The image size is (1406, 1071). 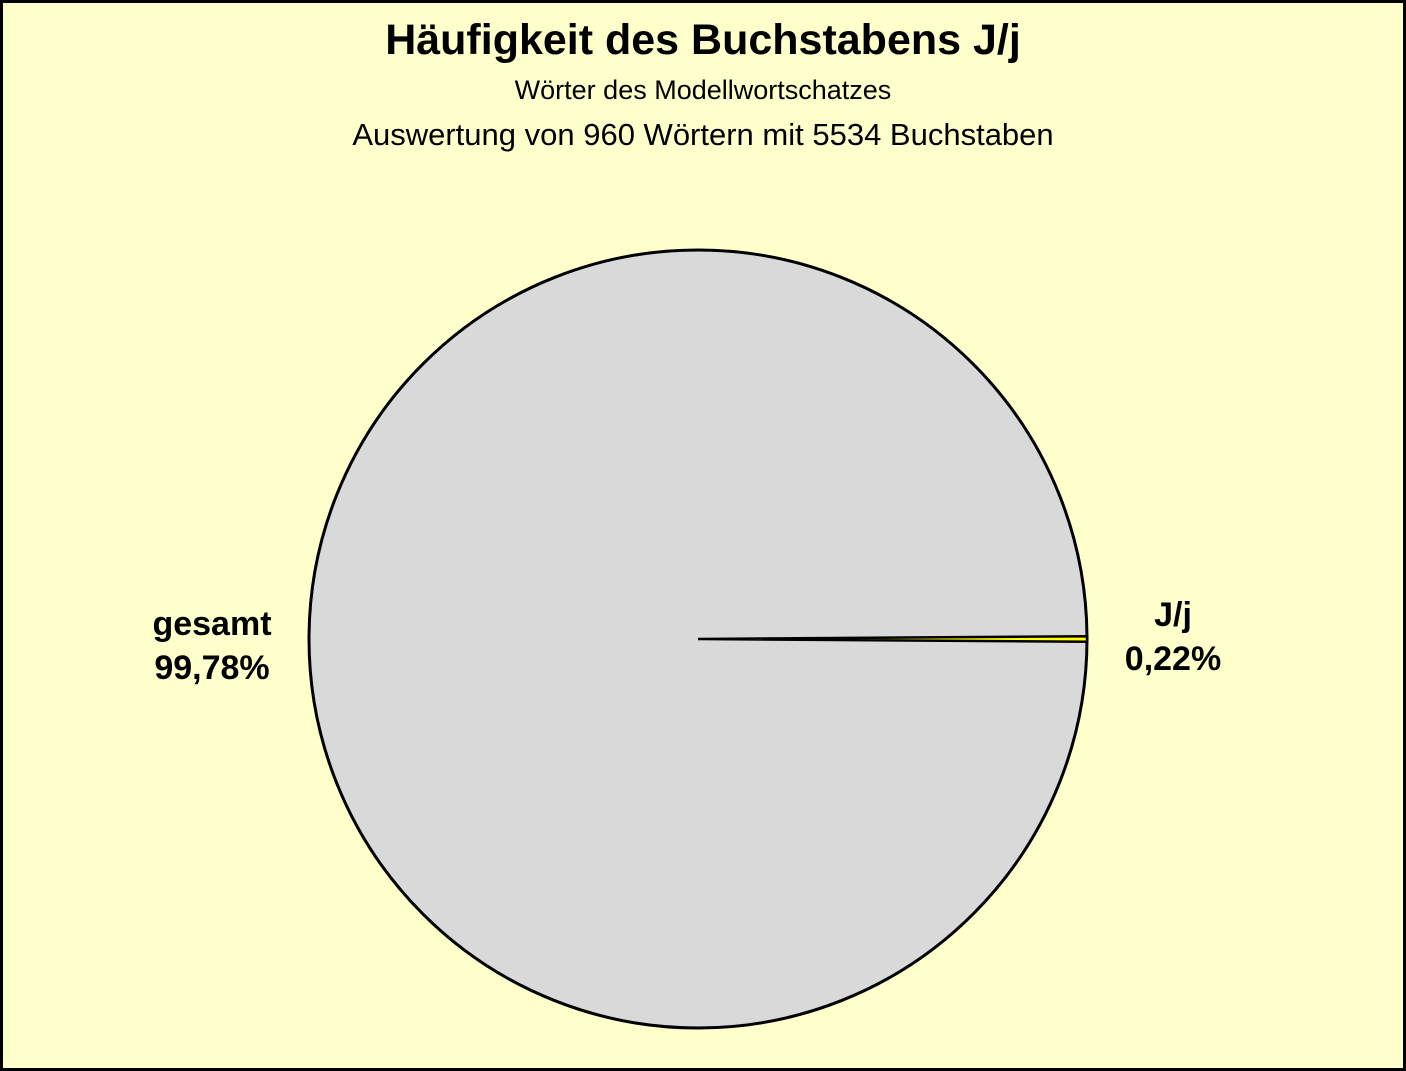 I want to click on slice-label-gesamt-value: 99,78%, so click(x=212, y=668).